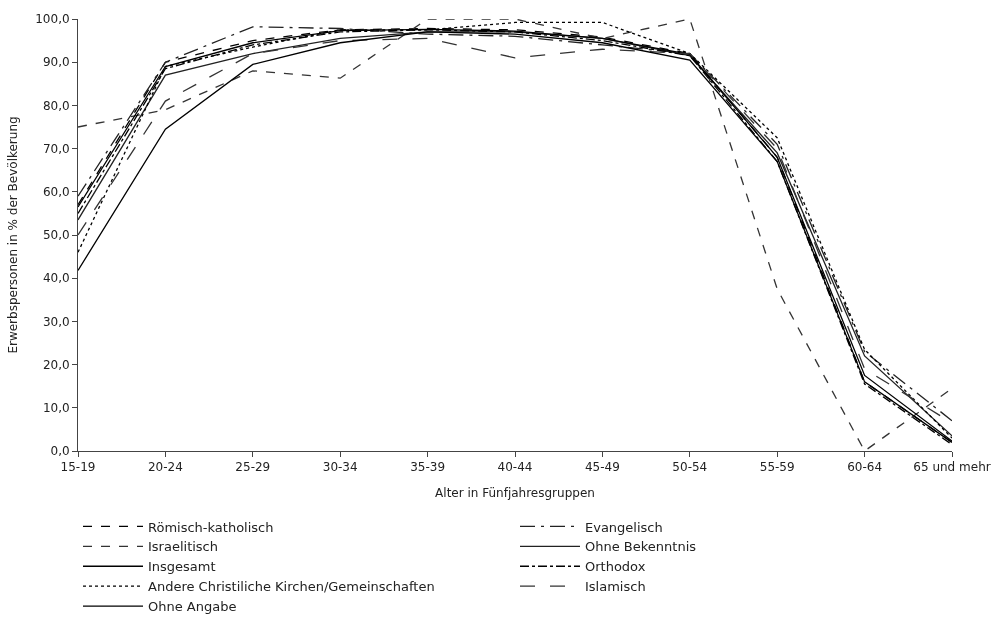 The width and height of the screenshot is (1004, 633). Describe the element at coordinates (60, 451) in the screenshot. I see `y-tick-label: 0,0` at that location.